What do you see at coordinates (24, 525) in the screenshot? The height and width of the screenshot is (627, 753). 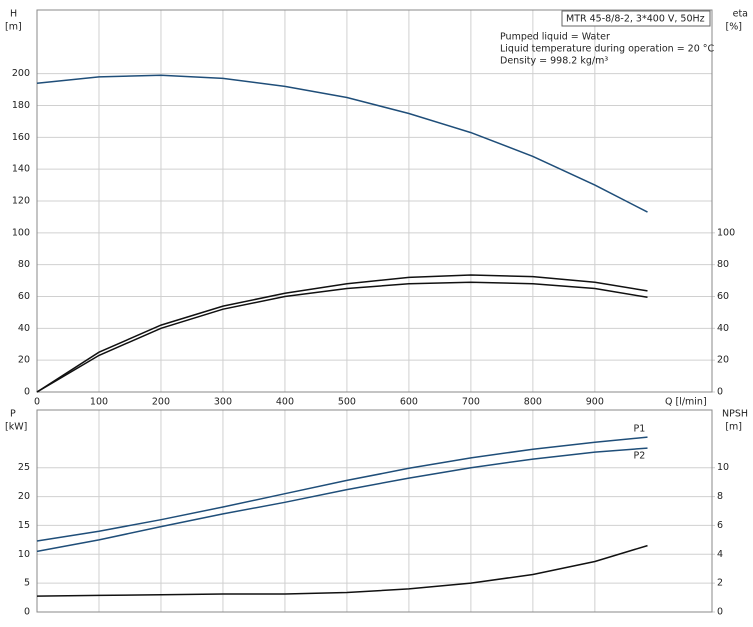 I see `y-tick-label: 15` at bounding box center [24, 525].